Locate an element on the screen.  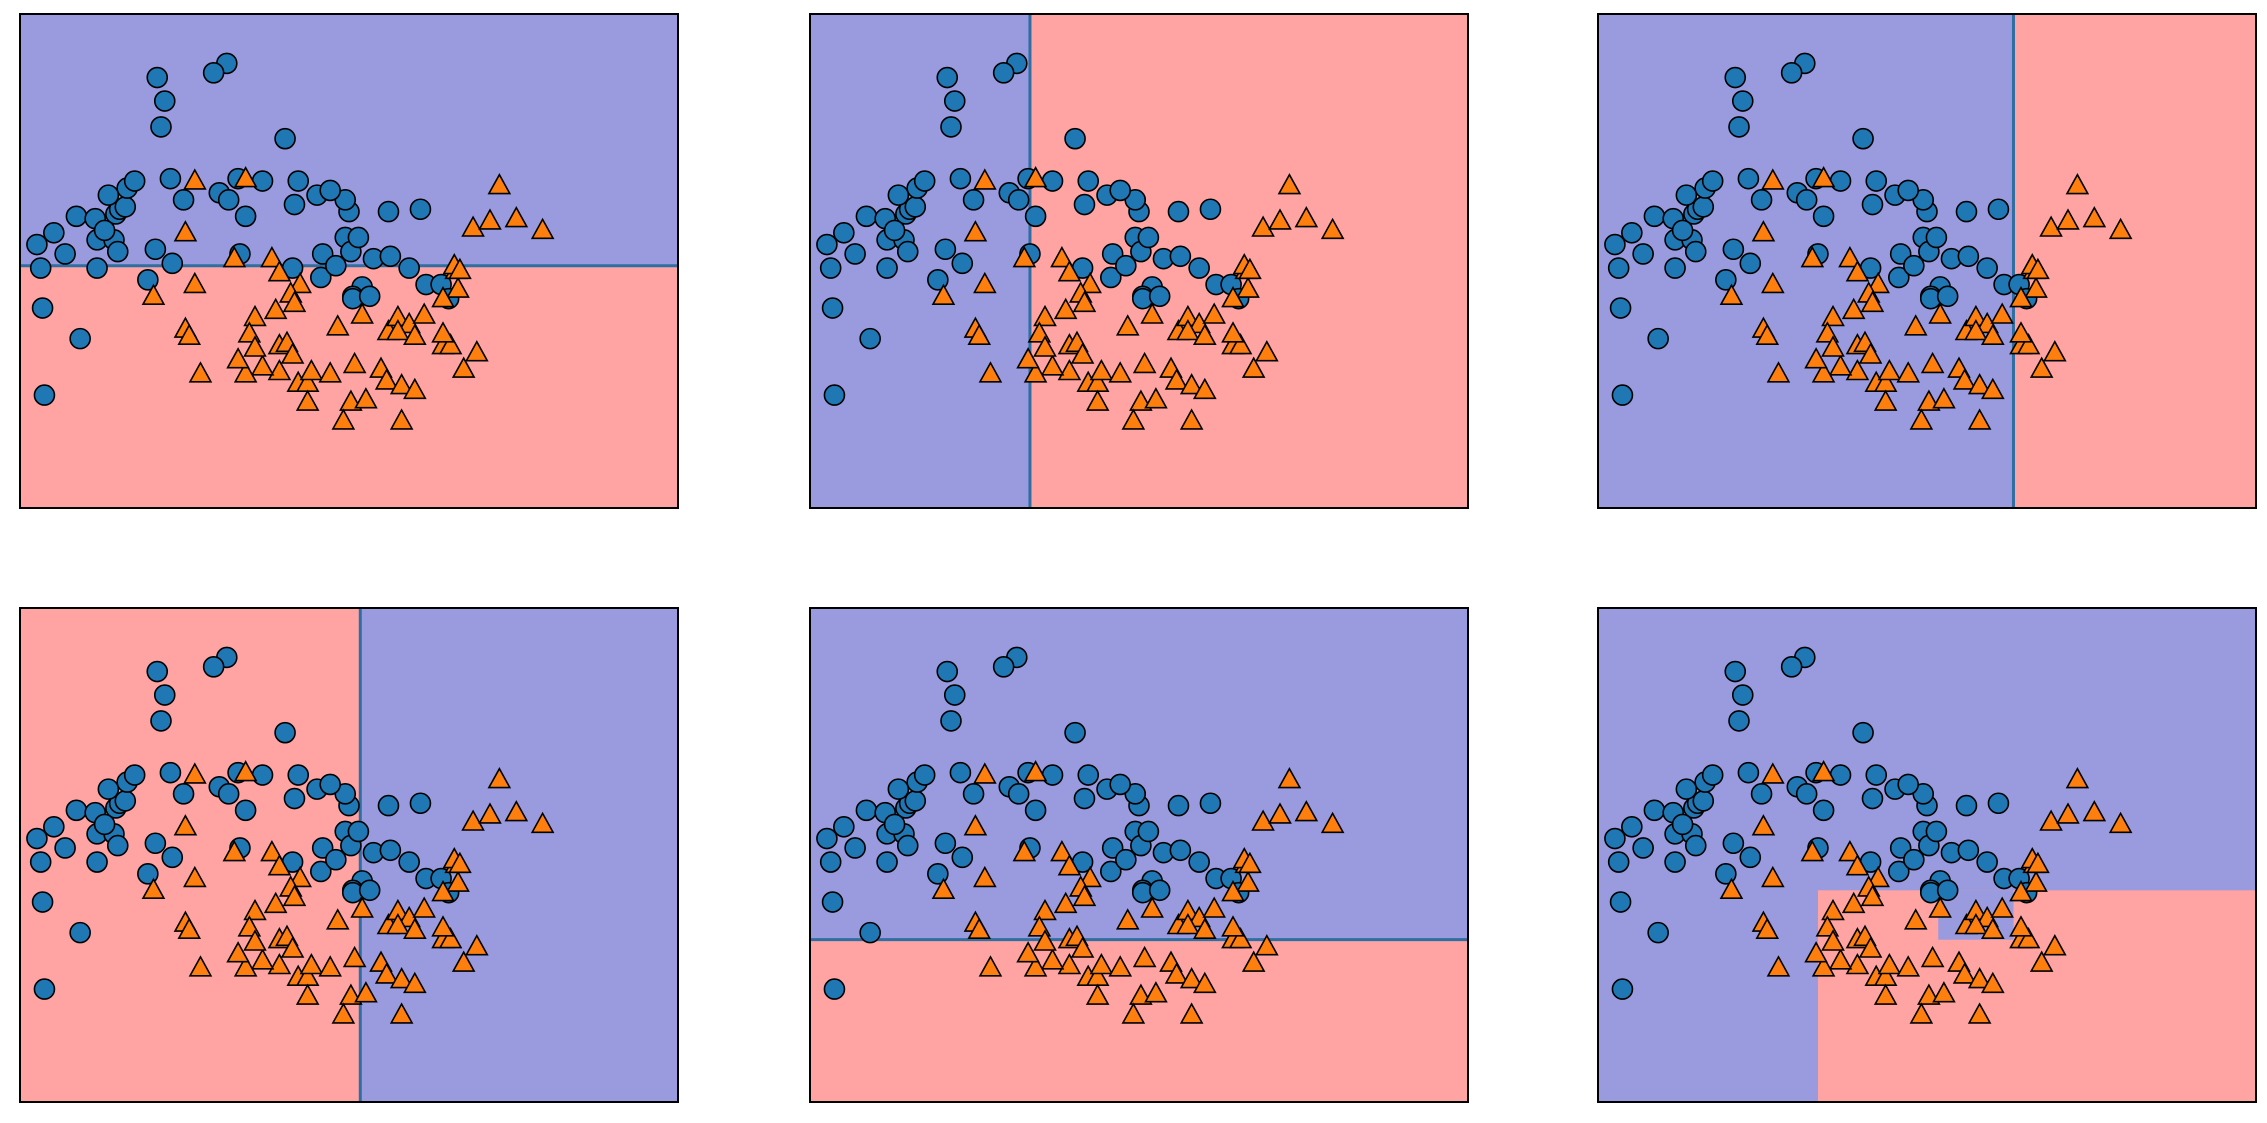
decision-region-class1 is located at coordinates (2134, 261).